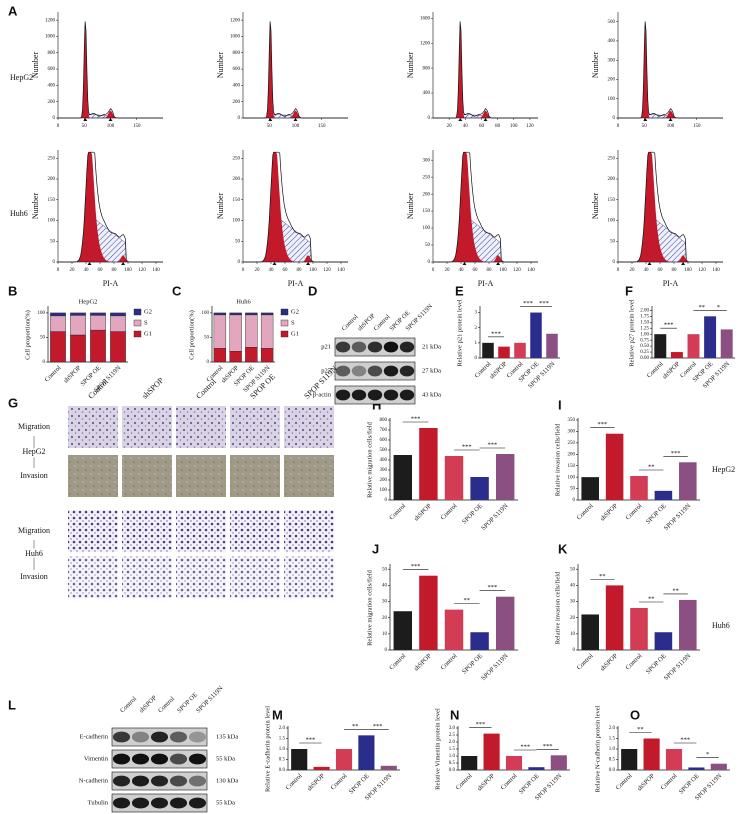 Image resolution: width=747 pixels, height=814 pixels. I want to click on x-tick-label: 80, so click(498, 126).